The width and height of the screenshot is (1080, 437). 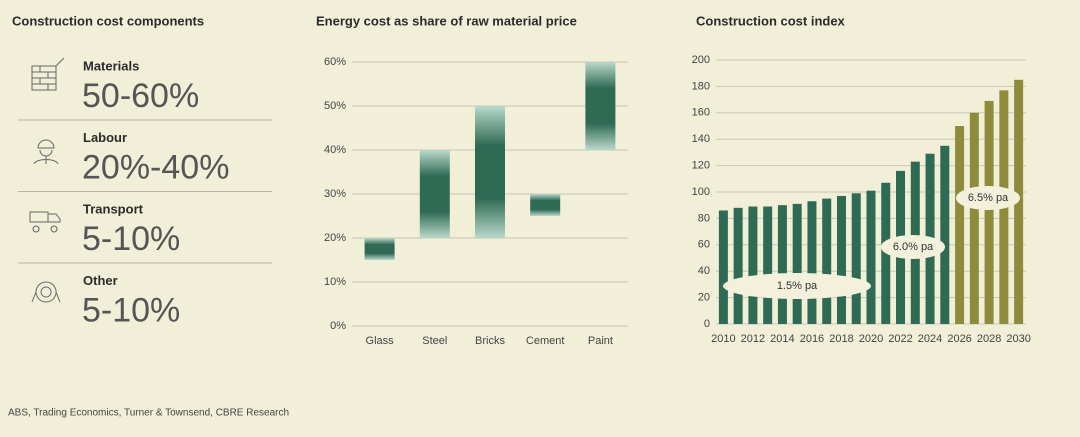 What do you see at coordinates (723, 339) in the screenshot?
I see `x-tick-label: 2010` at bounding box center [723, 339].